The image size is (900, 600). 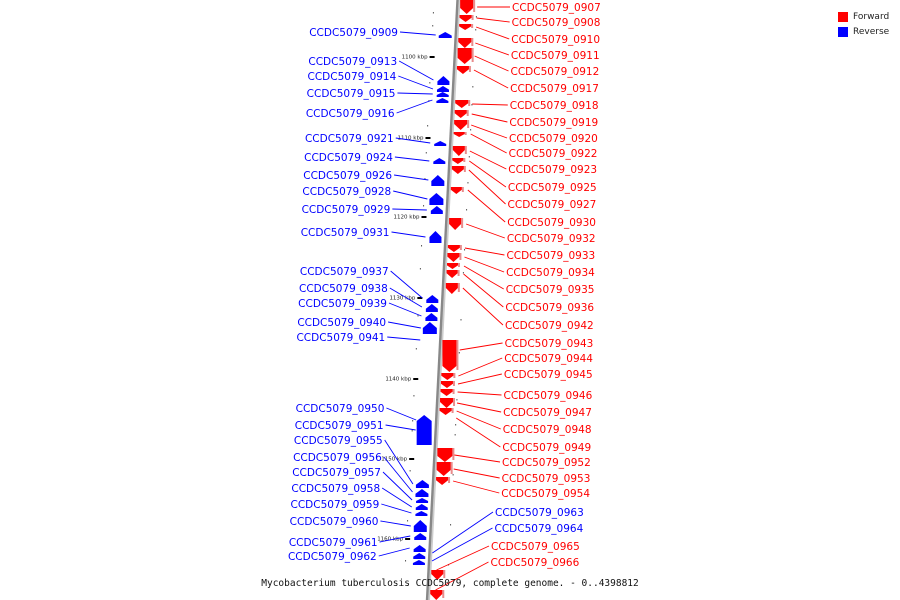 What do you see at coordinates (411, 139) in the screenshot?
I see `tick-label: 1110 kbp` at bounding box center [411, 139].